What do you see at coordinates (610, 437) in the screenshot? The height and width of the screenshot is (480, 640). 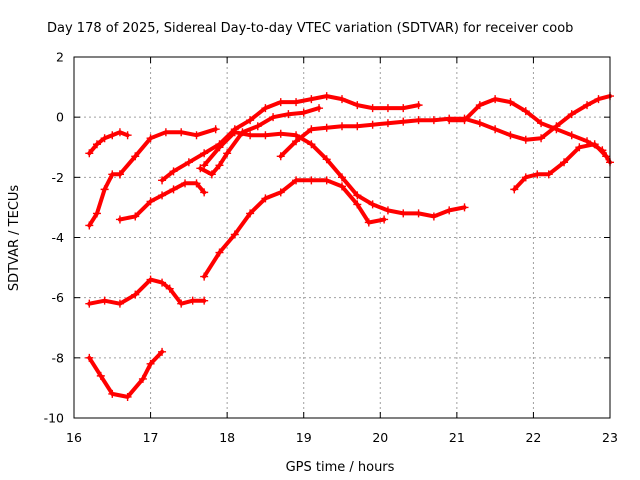 I see `x-tick-label: 23` at bounding box center [610, 437].